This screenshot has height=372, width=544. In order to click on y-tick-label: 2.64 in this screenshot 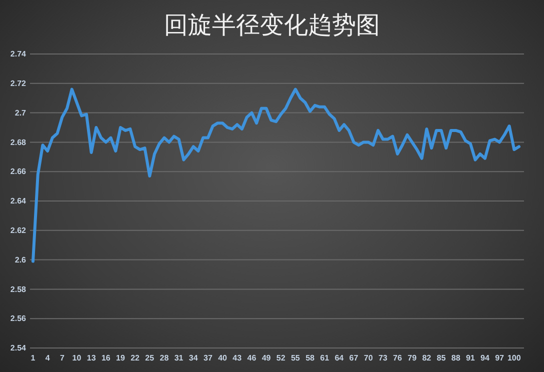, I will do `click(18, 201)`.